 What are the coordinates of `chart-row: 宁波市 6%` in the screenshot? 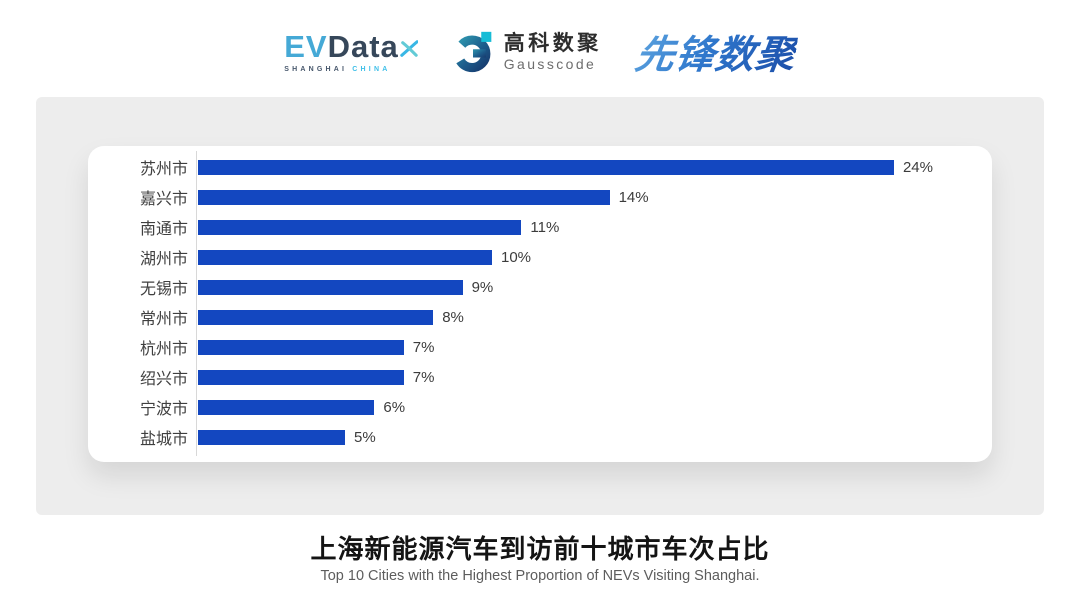 It's located at (540, 407).